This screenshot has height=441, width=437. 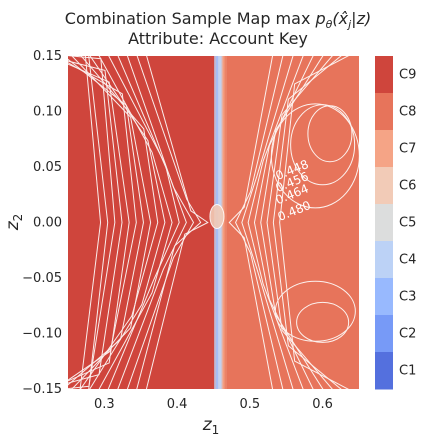 I want to click on colorbar-label: C2, so click(x=407, y=334).